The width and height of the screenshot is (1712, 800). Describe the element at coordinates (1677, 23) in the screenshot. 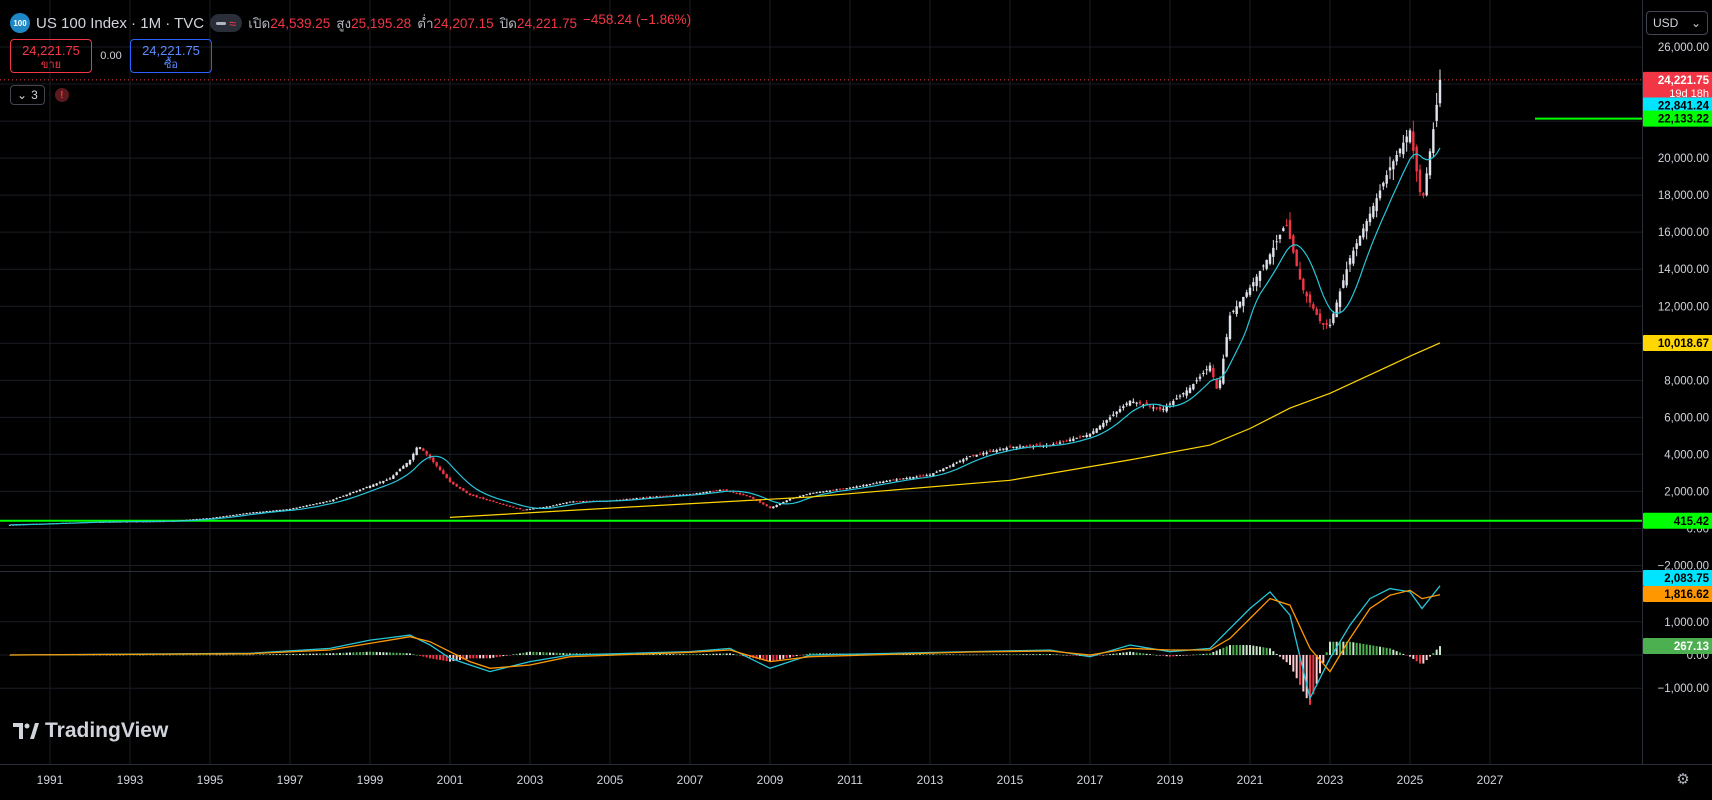

I see `currency-select: USD ⌄` at that location.